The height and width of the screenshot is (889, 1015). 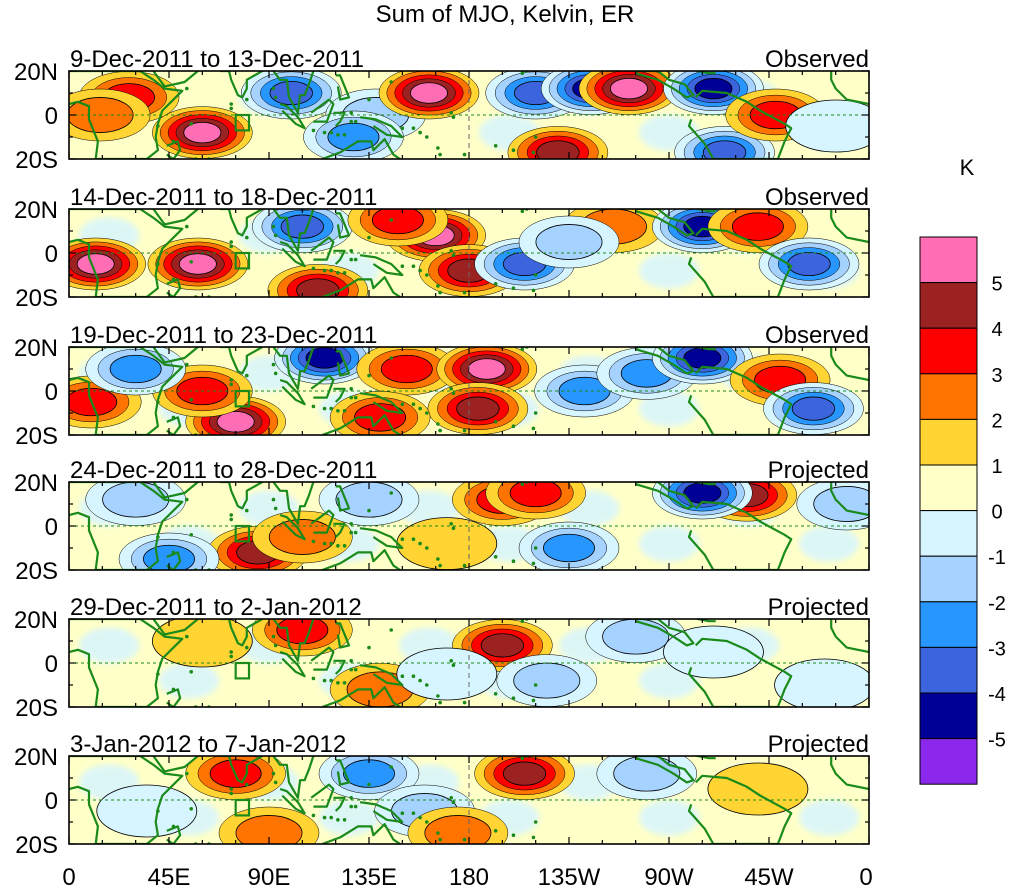 I want to click on colorbar-tick-labels: 5 4 3 2 1 0 -1 -2 -3 -4 -5, so click(x=997, y=513).